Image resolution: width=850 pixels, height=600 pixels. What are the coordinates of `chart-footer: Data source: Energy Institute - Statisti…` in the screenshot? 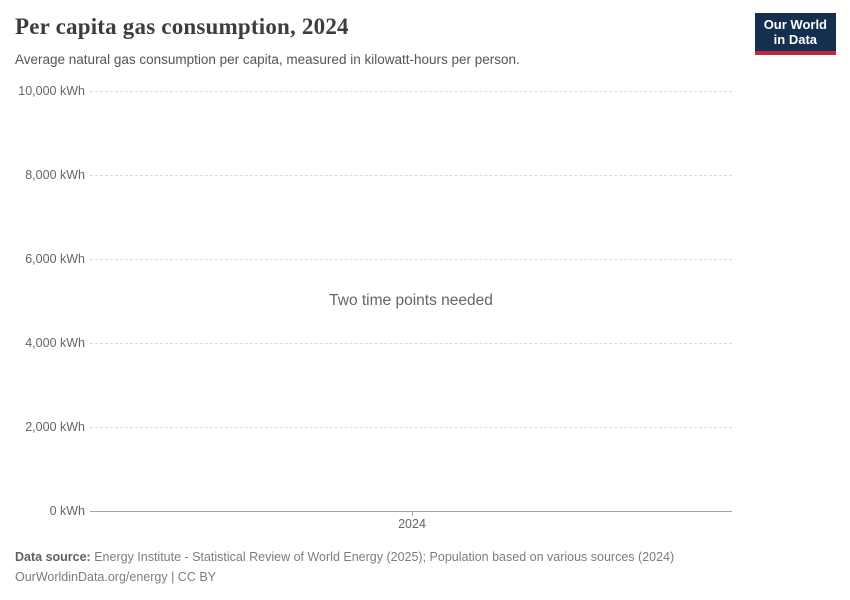 It's located at (370, 567).